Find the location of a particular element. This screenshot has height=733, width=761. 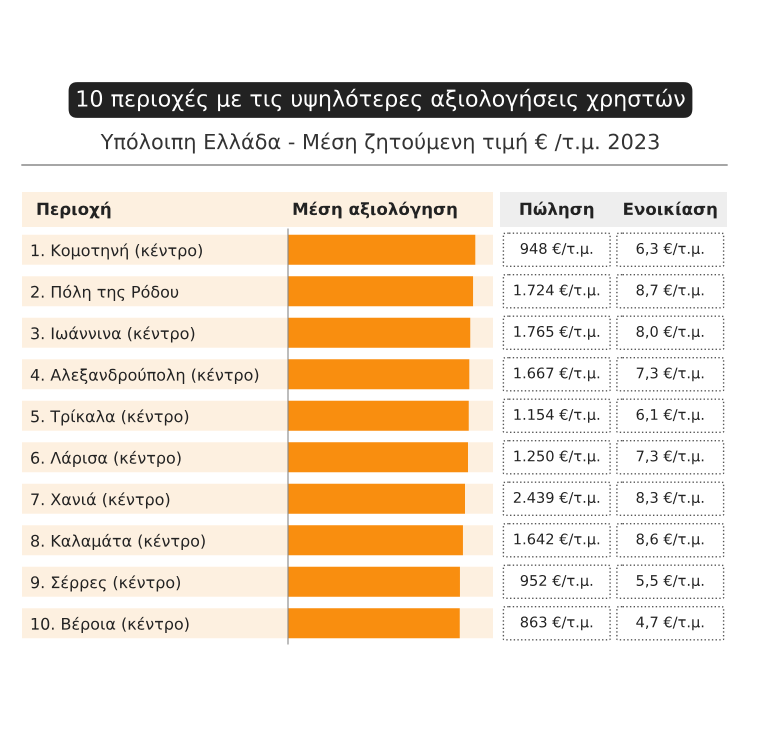

y-tick-label: 8. Καλαμάτα (κέντρο) is located at coordinates (118, 542).